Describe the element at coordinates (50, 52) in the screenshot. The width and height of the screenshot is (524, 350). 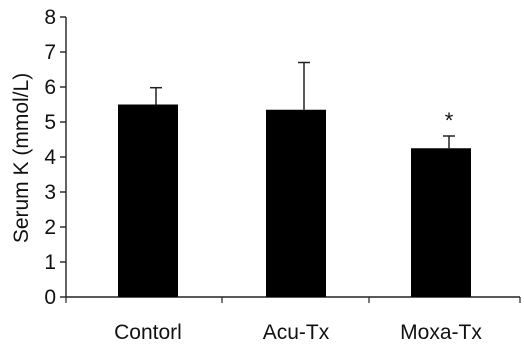
I see `y-tick-label: 7` at that location.